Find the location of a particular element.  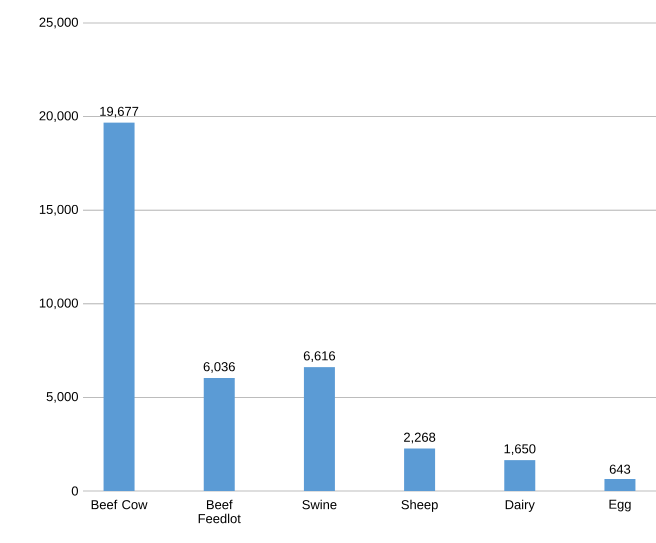

x-tick-label: Swine is located at coordinates (319, 505).